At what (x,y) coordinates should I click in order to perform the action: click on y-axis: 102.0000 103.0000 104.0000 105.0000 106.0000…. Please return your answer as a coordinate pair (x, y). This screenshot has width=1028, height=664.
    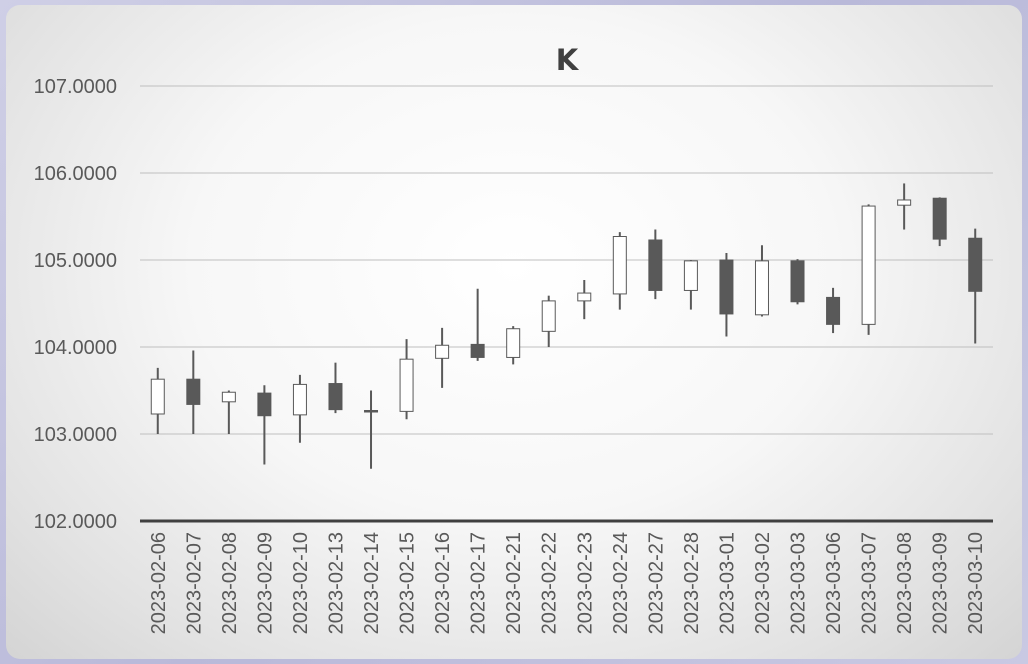
    Looking at the image, I should click on (75, 304).